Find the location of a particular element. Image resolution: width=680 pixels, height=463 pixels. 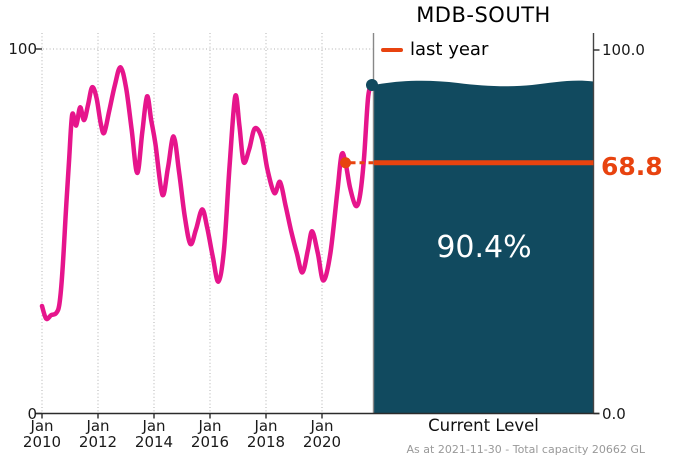

x-axis-tick-label: Jan 2012 is located at coordinates (98, 434).